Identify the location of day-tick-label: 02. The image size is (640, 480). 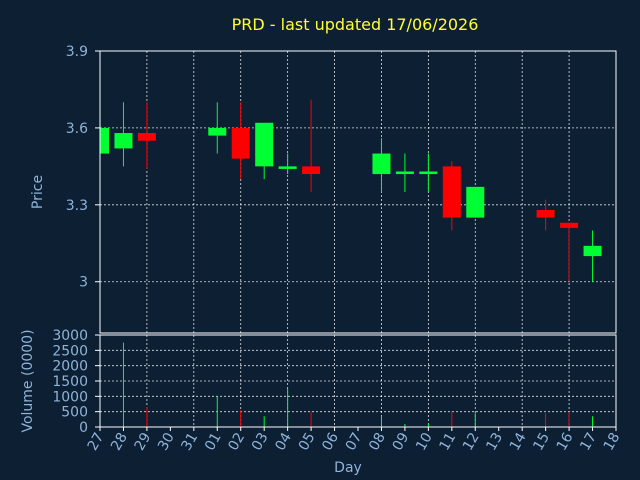
(236, 441).